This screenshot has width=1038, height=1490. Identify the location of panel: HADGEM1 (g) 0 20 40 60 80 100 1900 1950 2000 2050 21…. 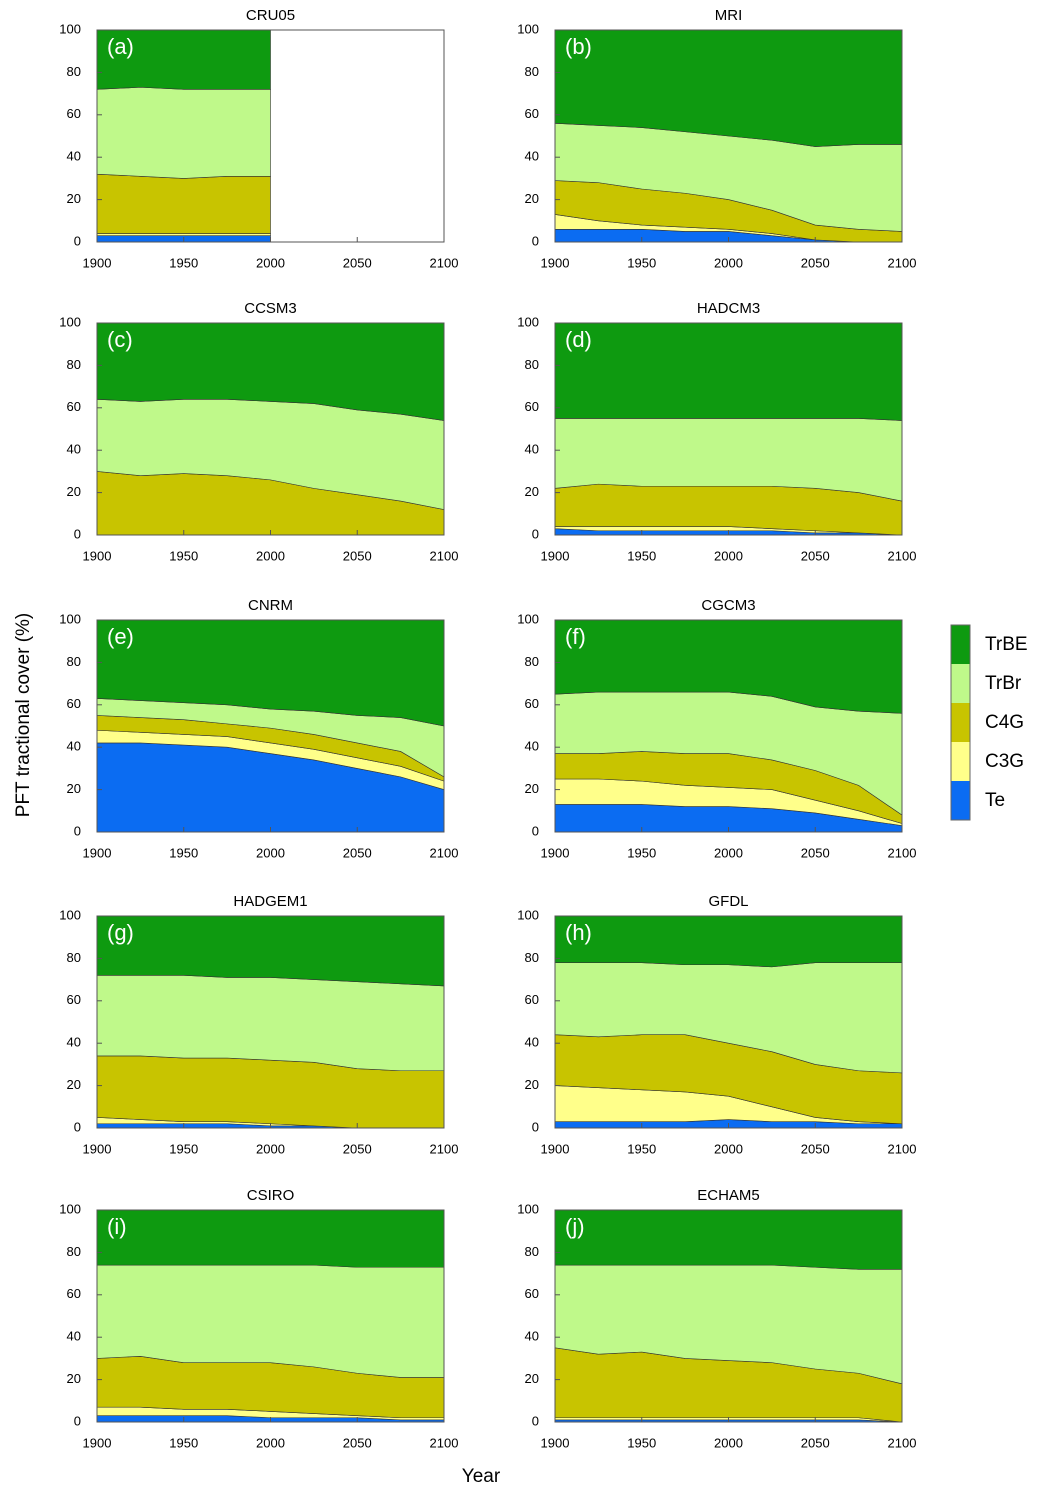
(258, 1024).